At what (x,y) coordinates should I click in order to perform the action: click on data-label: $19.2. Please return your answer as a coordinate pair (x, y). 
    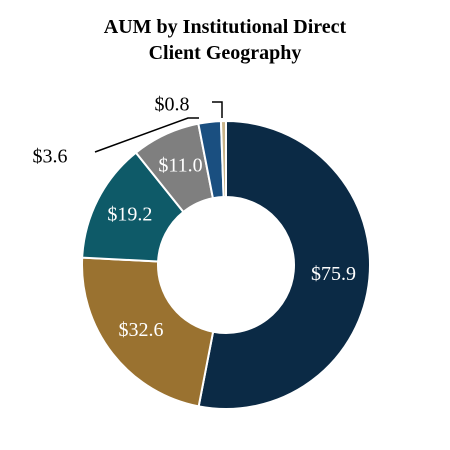
    Looking at the image, I should click on (129, 214).